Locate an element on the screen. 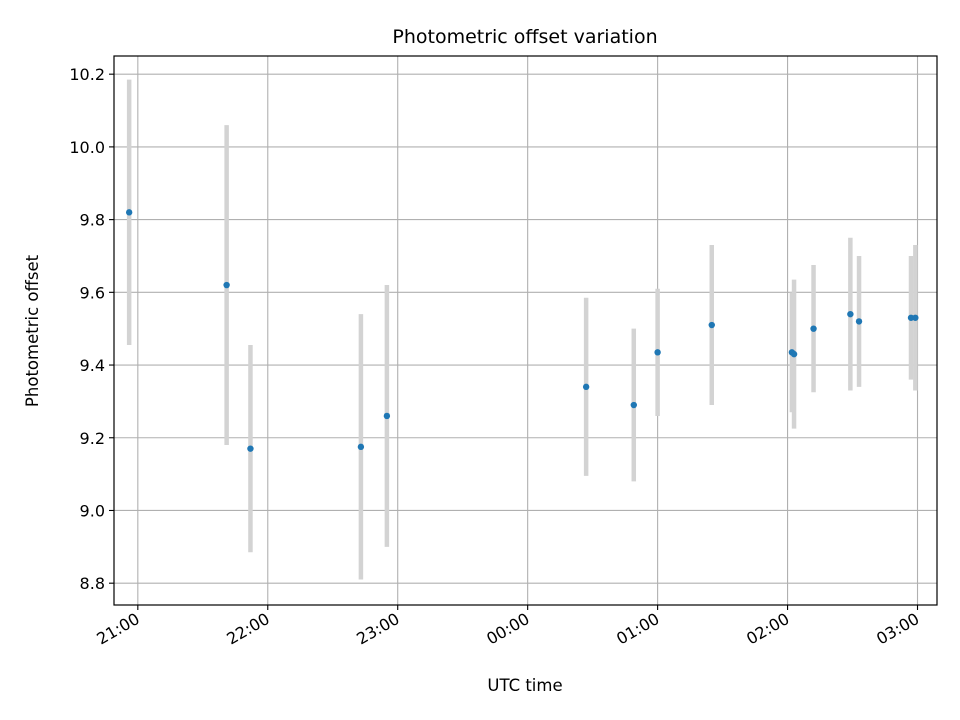 This screenshot has width=960, height=720. y-tick-label: 9.4 is located at coordinates (92, 365).